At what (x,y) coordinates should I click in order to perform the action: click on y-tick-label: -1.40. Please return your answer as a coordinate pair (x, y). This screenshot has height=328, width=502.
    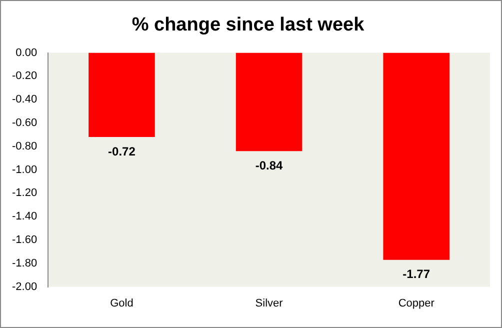
    Looking at the image, I should click on (25, 216).